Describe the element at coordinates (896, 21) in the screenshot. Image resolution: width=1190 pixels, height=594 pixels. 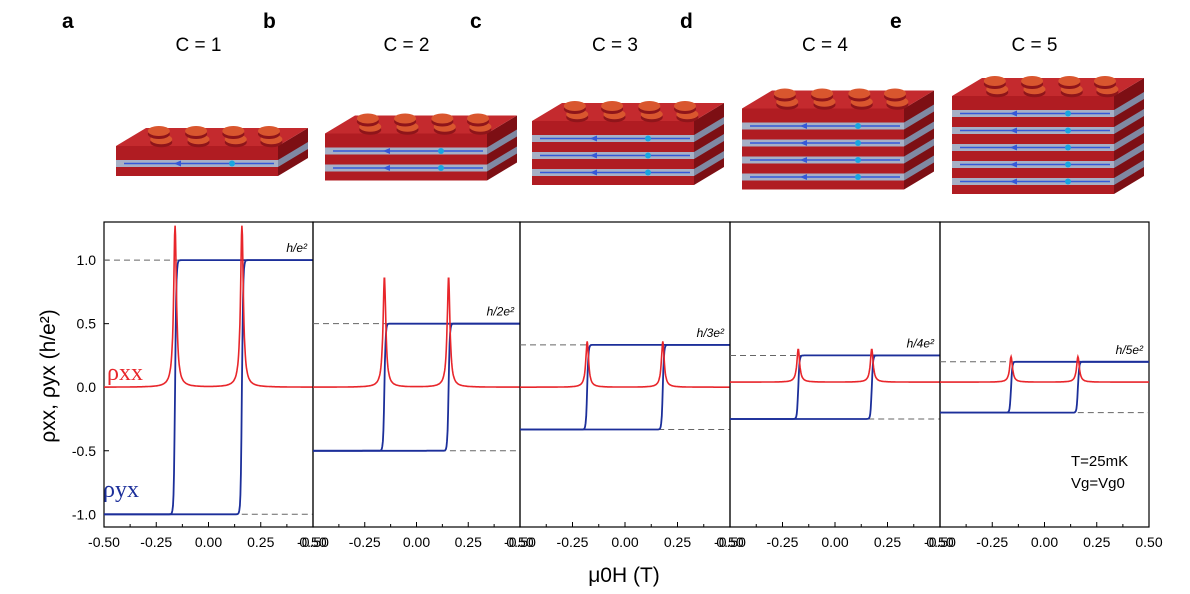
I see `panel-letter: e` at that location.